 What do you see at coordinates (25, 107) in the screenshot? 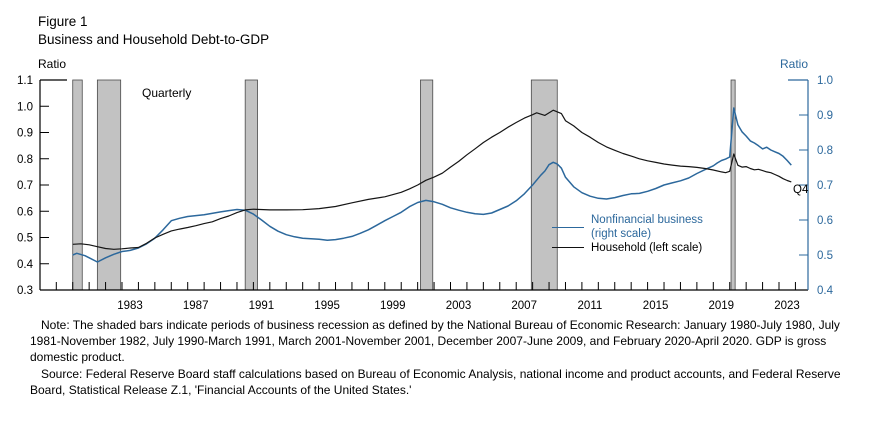
I see `left-axis-tick-label: 1.0` at bounding box center [25, 107].